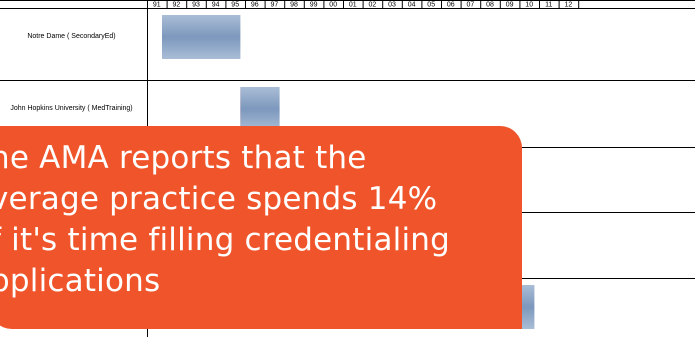 This screenshot has width=695, height=337. I want to click on row-label: Notre Dame ( SecondaryEd), so click(71, 36).